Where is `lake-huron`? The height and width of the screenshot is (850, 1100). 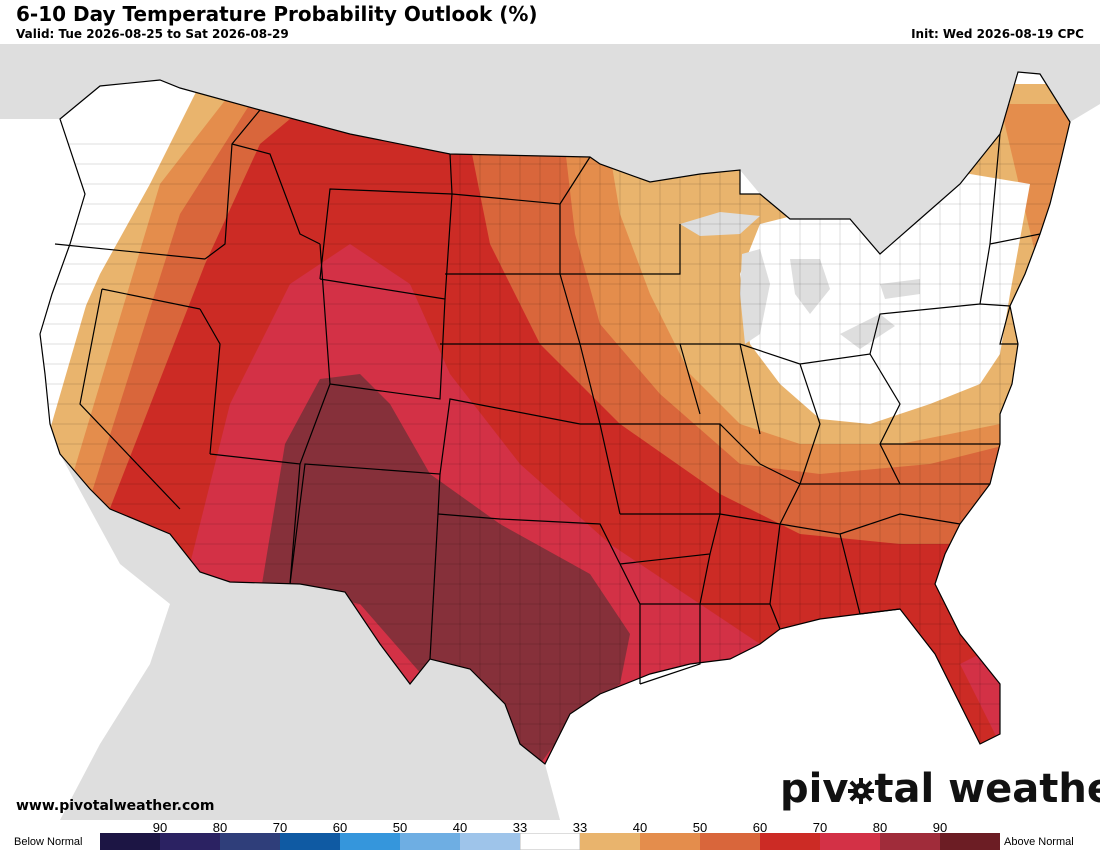 lake-huron is located at coordinates (810, 286).